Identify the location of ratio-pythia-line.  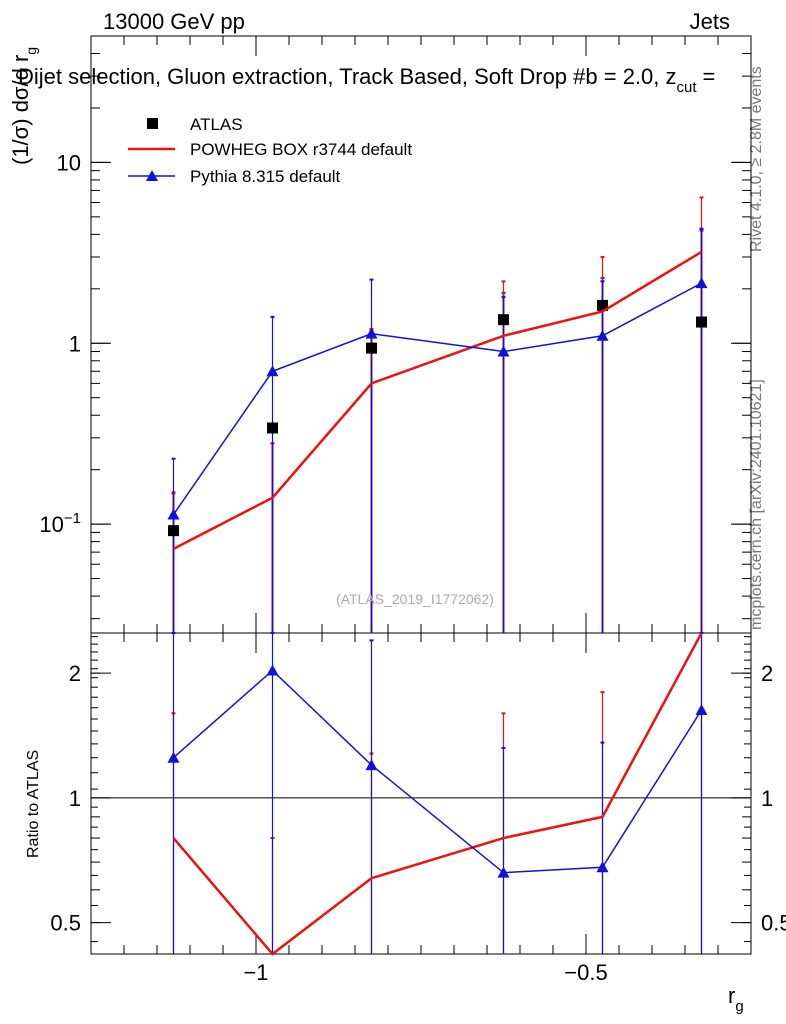
(438, 771).